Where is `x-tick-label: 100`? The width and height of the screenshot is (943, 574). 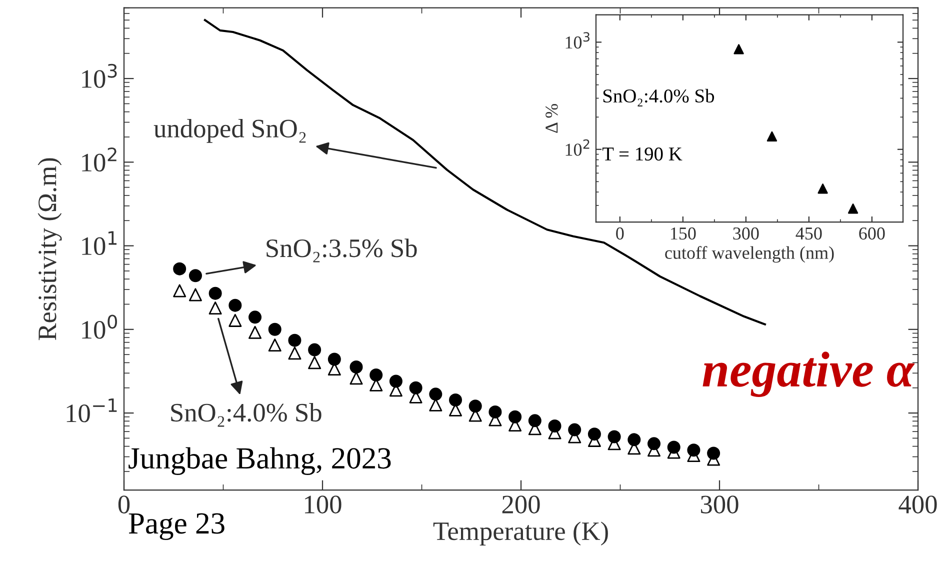
x-tick-label: 100 is located at coordinates (323, 505).